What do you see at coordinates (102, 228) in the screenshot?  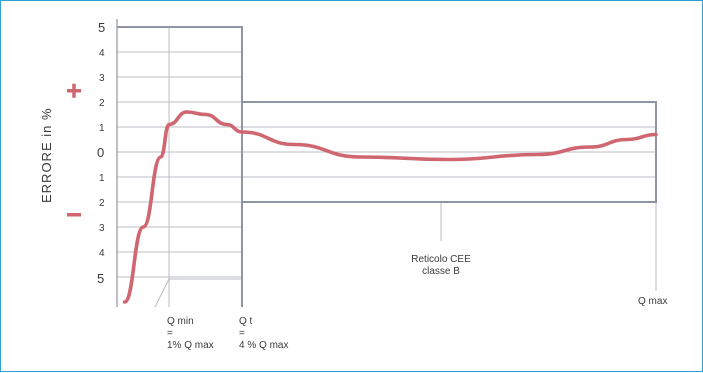 I see `y-tick-3-bottom: 3` at bounding box center [102, 228].